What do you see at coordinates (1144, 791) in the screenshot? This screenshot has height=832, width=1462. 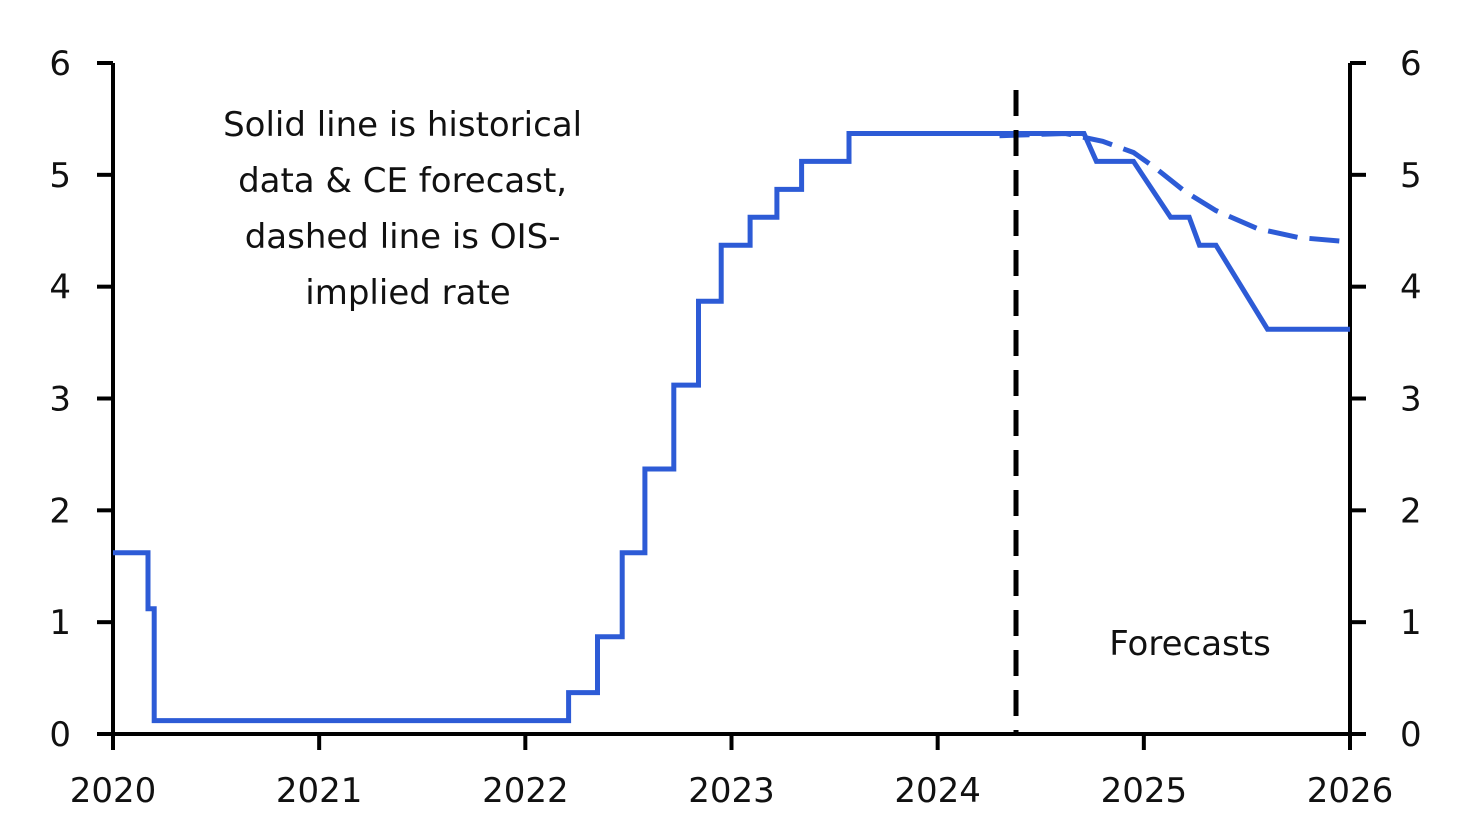 I see `x-tick-label: 2025` at bounding box center [1144, 791].